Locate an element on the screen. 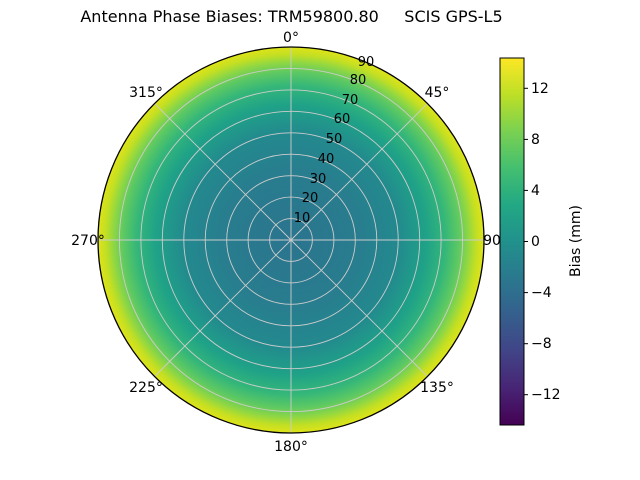 This screenshot has width=640, height=480. colorbar-tick-labels: 12 8 4 0 −4 −8 −12 is located at coordinates (546, 242).